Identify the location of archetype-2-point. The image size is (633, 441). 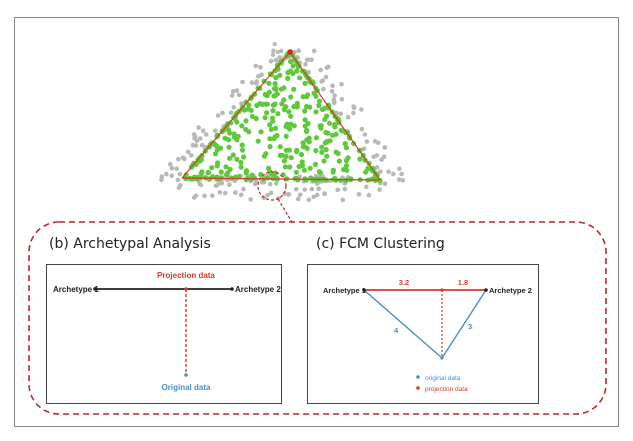
(232, 289).